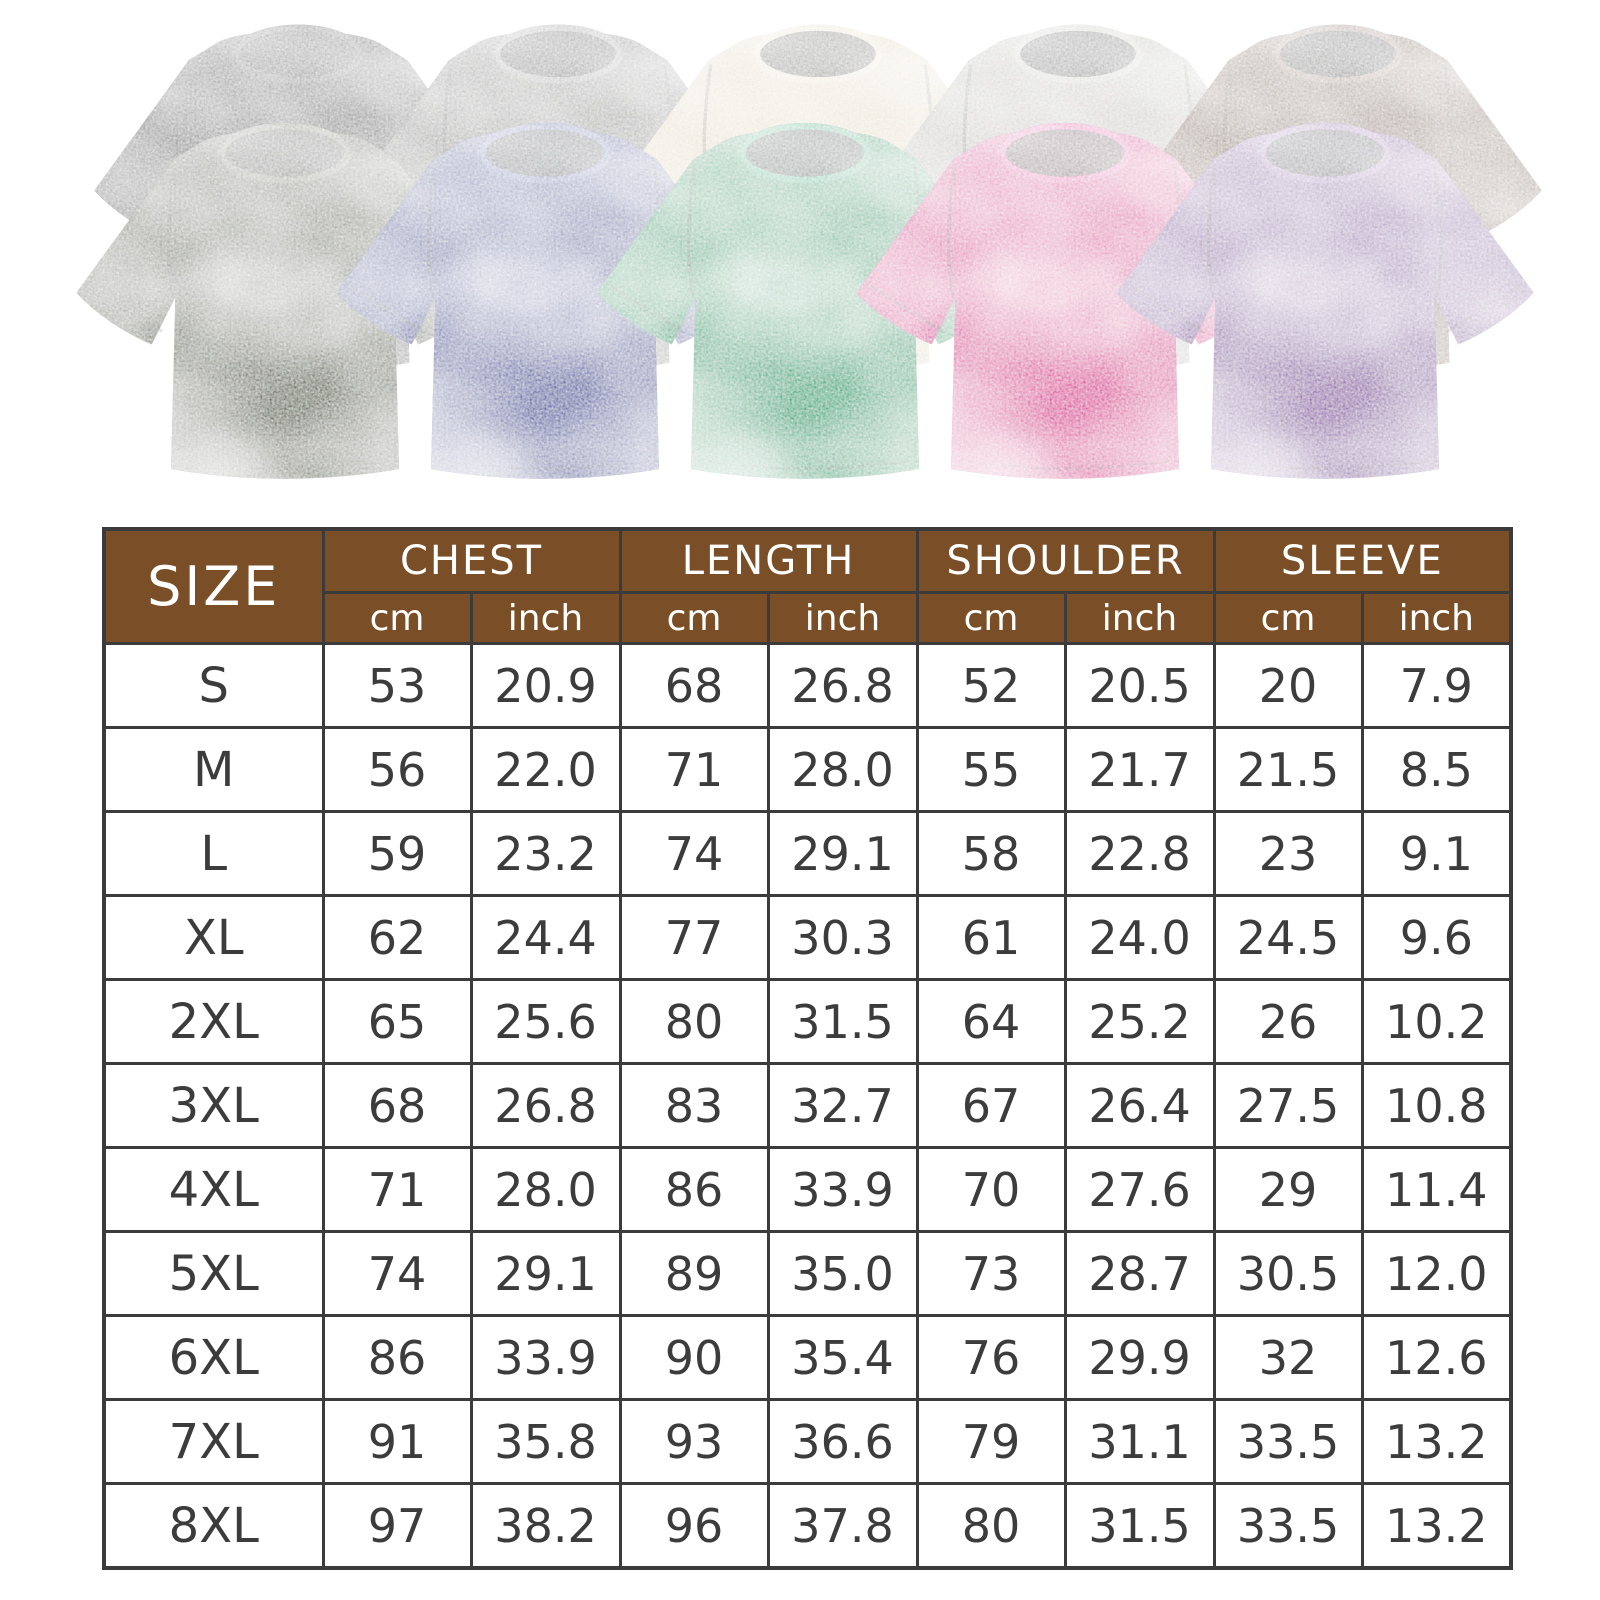 This screenshot has width=1600, height=1600. Describe the element at coordinates (213, 1441) in the screenshot. I see `size-label: 7XL` at that location.